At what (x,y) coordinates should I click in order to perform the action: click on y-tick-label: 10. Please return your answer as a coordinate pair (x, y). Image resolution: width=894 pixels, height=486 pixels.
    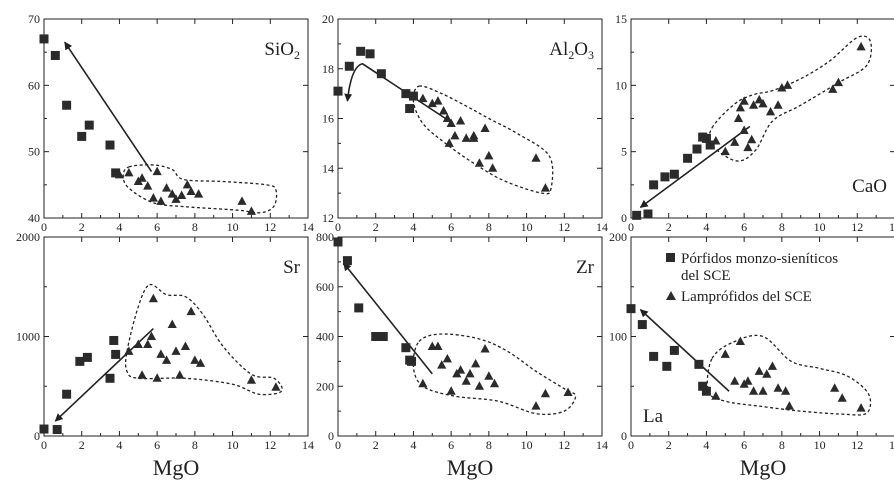
    Looking at the image, I should click on (621, 85).